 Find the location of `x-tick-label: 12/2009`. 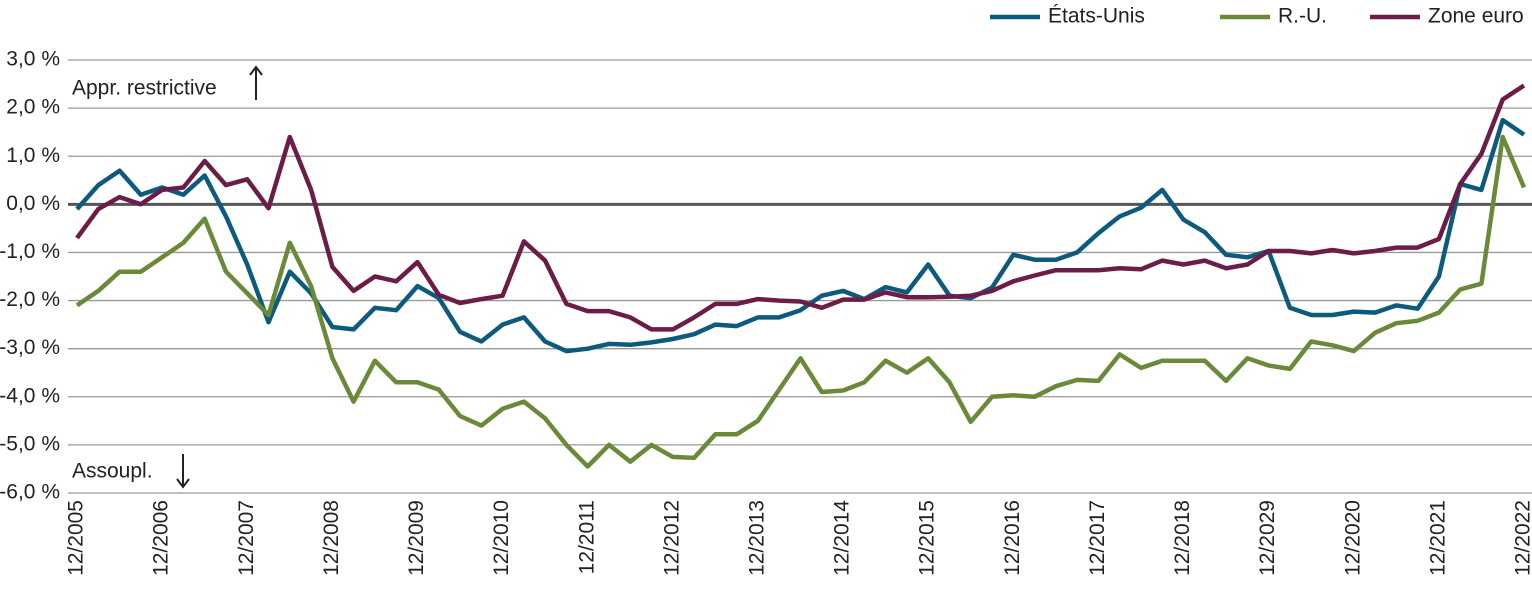

x-tick-label: 12/2009 is located at coordinates (416, 538).